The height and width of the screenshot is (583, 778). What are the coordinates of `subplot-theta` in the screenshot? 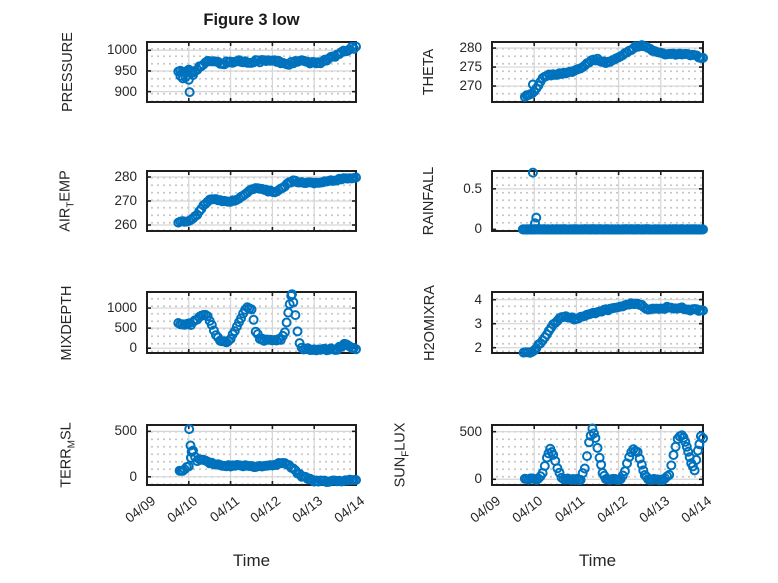 It's located at (599, 71).